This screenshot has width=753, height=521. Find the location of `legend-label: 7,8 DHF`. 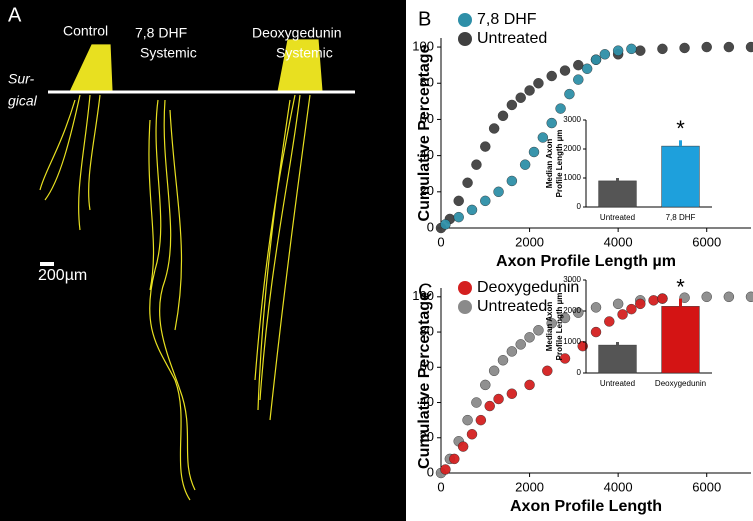

legend-label: 7,8 DHF is located at coordinates (507, 19).